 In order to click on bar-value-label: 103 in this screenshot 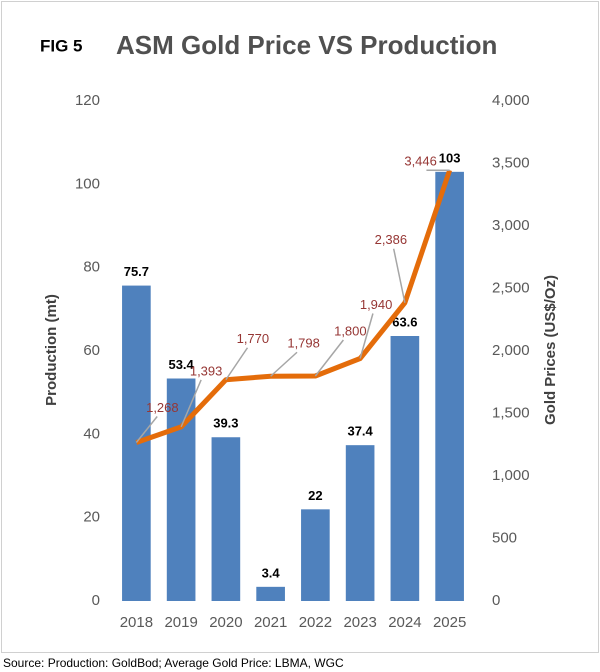, I will do `click(450, 157)`.